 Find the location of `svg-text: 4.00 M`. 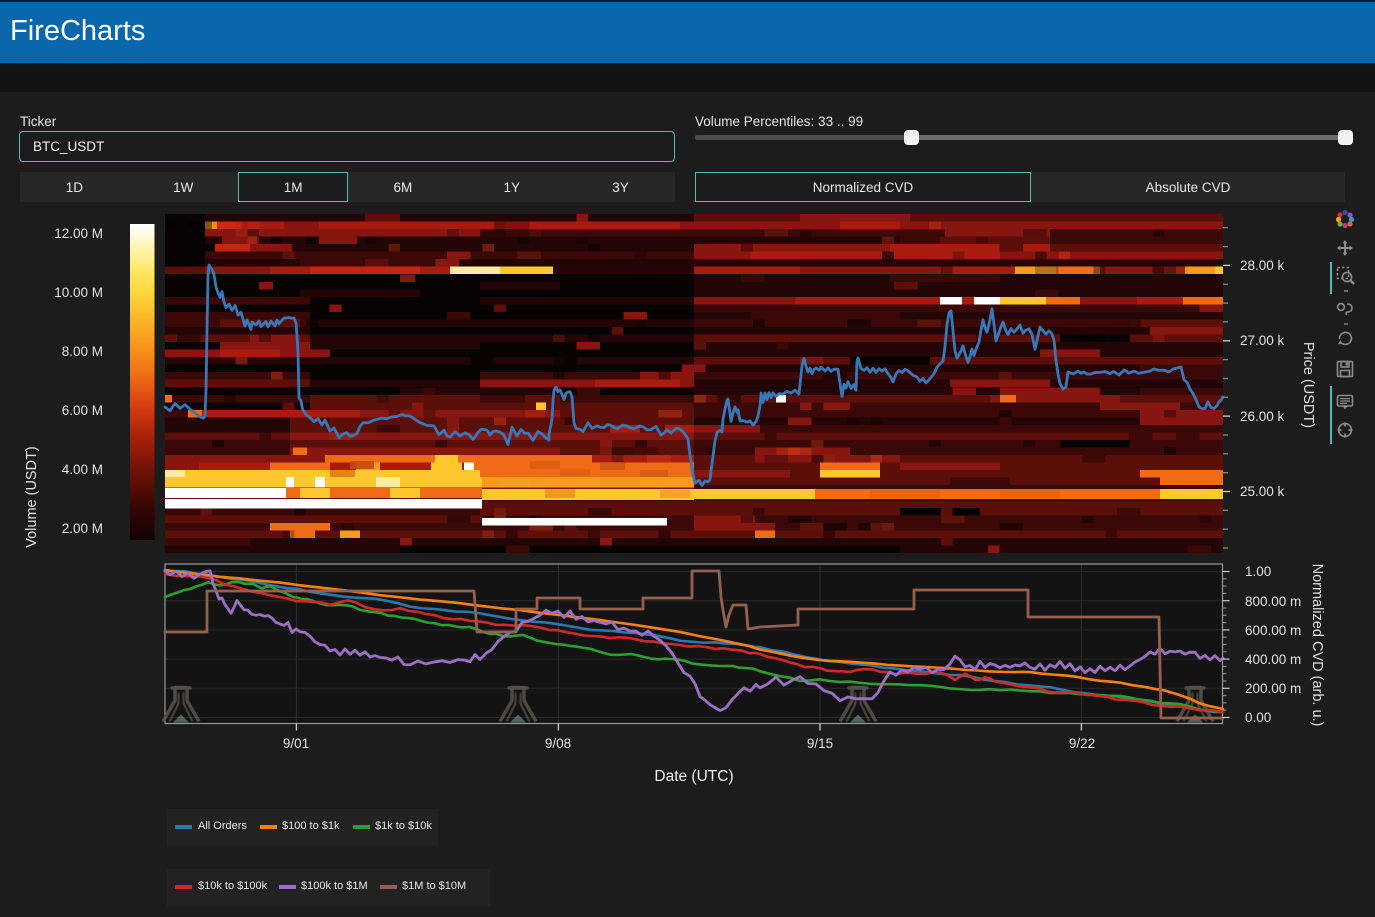

svg-text: 4.00 M is located at coordinates (82, 469).